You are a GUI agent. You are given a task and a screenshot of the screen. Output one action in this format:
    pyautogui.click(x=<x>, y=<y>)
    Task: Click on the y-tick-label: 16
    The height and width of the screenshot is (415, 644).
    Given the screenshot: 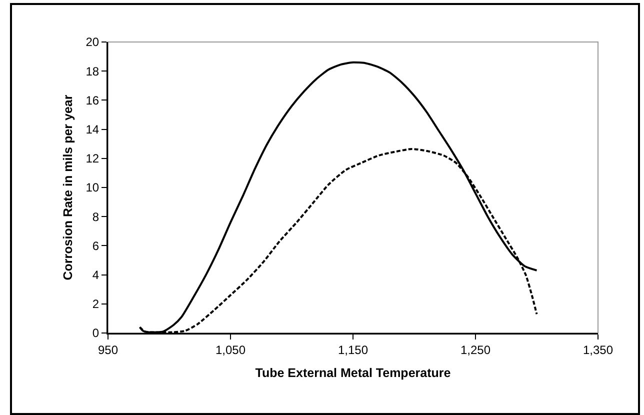 What is the action you would take?
    pyautogui.click(x=93, y=100)
    